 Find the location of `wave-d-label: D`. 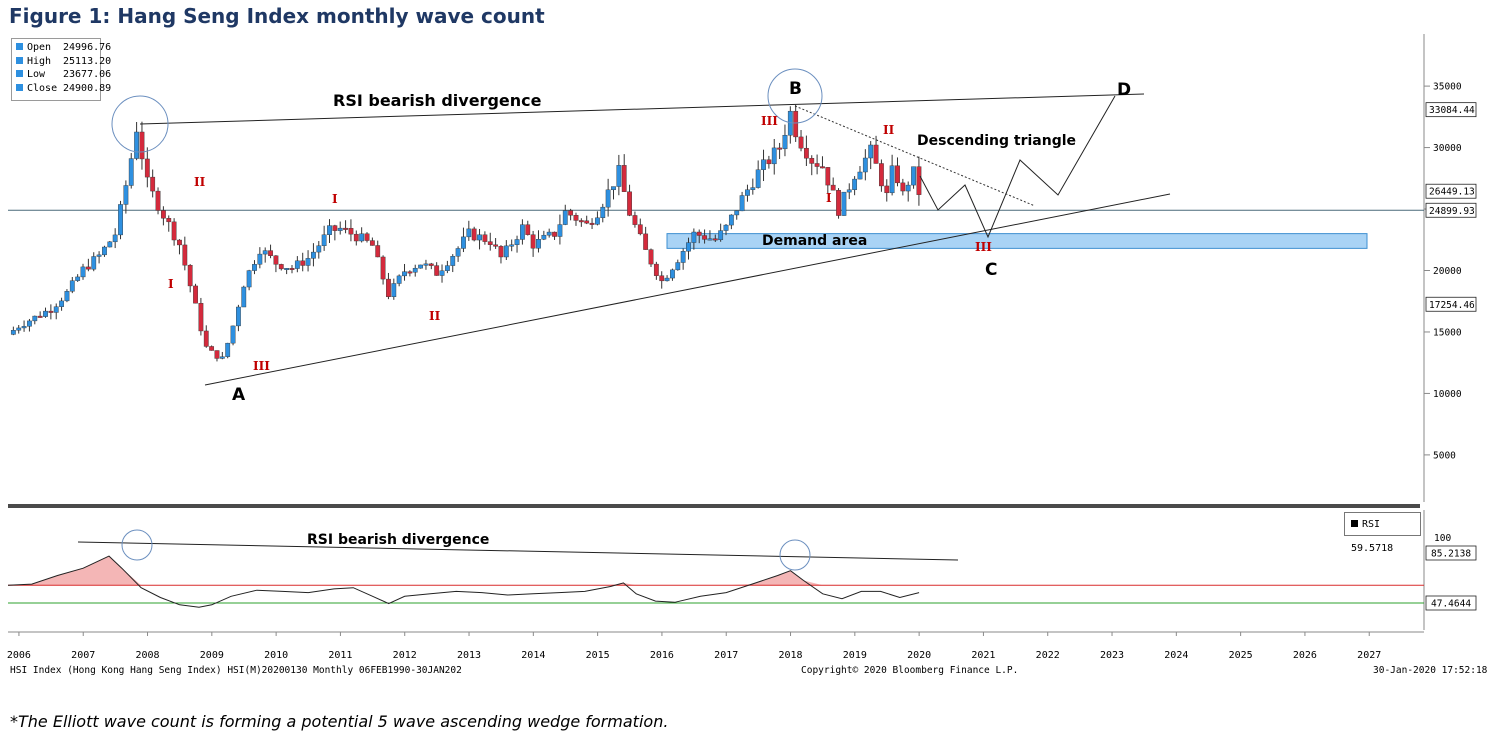

wave-d-label: D is located at coordinates (1124, 90).